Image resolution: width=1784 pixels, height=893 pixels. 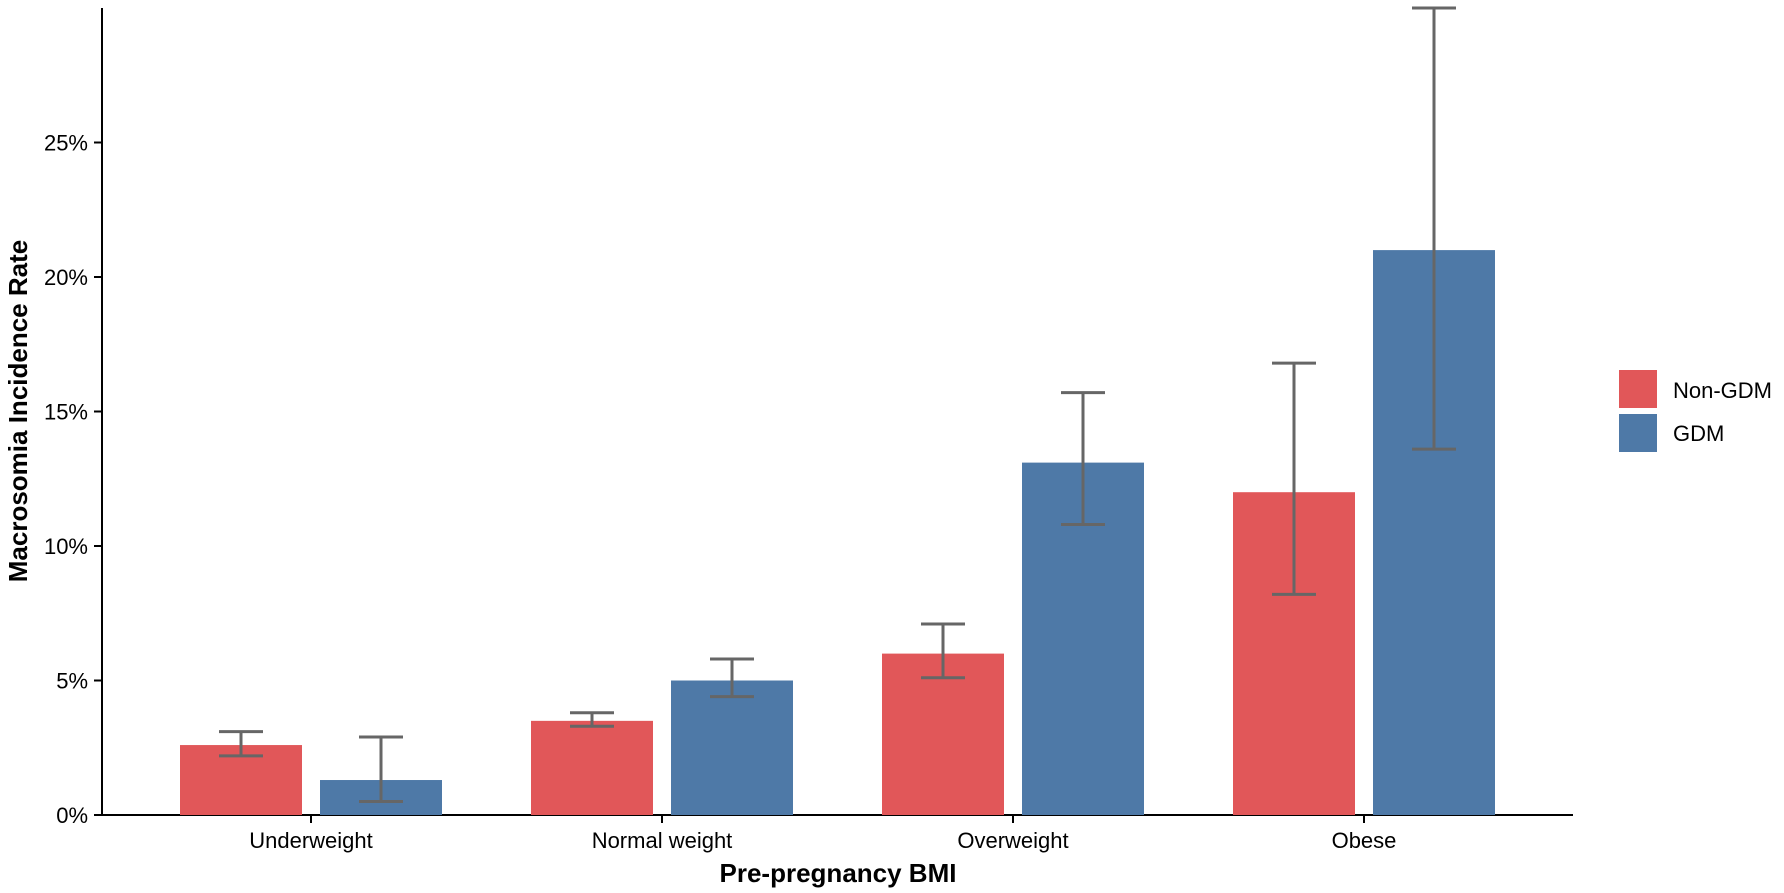 What do you see at coordinates (311, 840) in the screenshot?
I see `x-tick-label: Underweight` at bounding box center [311, 840].